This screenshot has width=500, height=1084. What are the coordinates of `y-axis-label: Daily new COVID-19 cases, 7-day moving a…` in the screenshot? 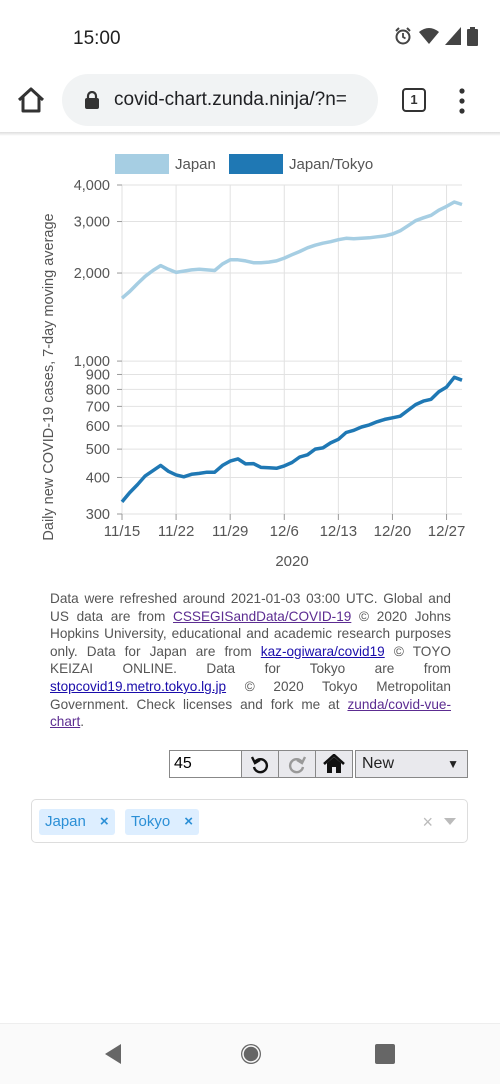 It's located at (49, 376).